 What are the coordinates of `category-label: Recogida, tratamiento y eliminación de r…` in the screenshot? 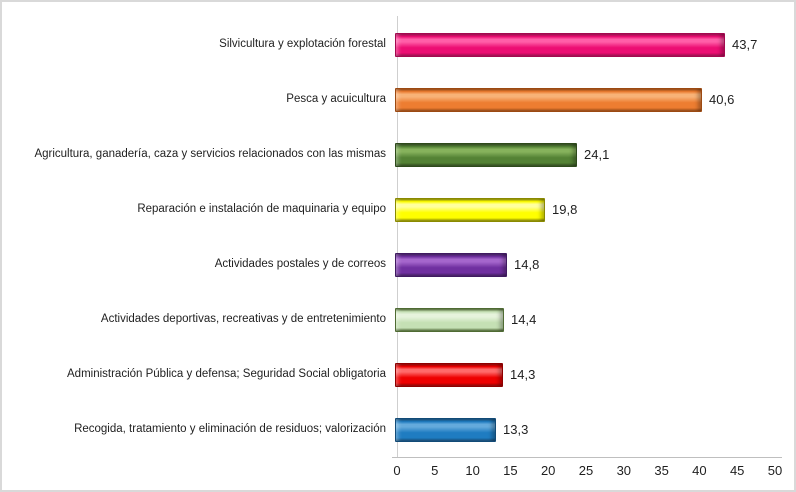 It's located at (230, 429).